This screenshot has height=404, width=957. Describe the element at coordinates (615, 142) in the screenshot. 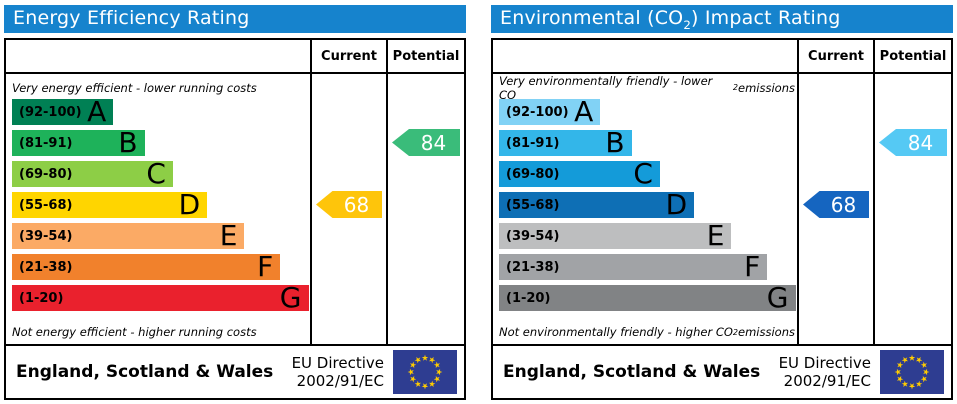

I see `band-letter-label: B` at that location.